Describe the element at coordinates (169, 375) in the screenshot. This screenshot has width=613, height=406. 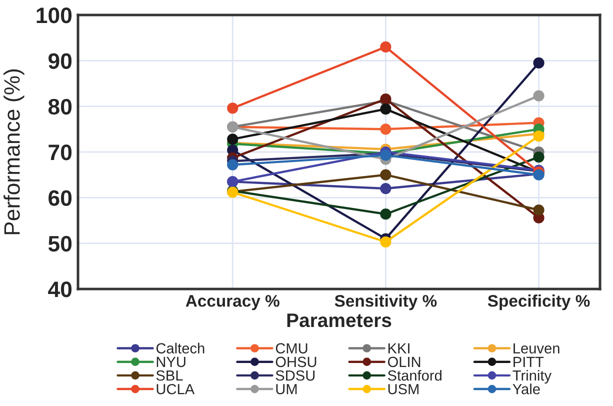
I see `legend-label: SBL` at that location.